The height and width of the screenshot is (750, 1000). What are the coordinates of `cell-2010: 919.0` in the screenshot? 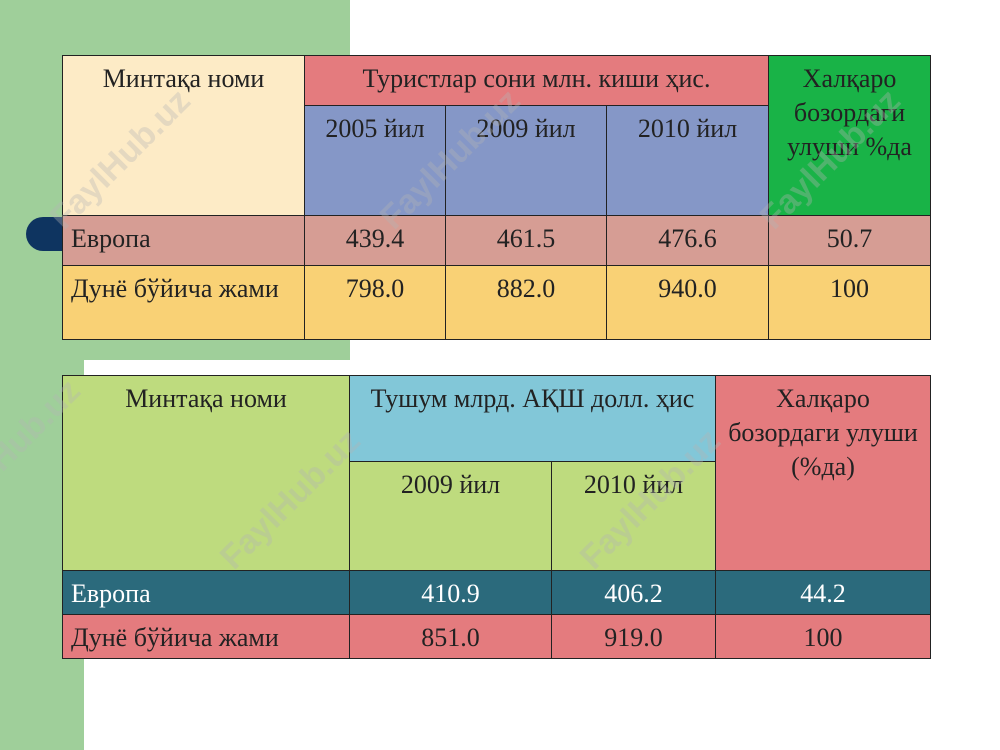 It's located at (633, 636).